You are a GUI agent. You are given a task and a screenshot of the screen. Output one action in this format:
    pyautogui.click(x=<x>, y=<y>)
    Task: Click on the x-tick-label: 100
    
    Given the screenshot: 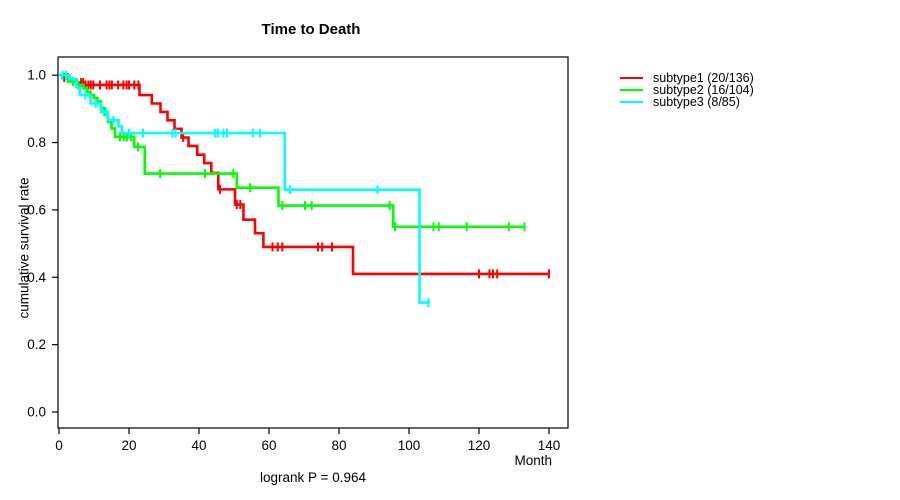 What is the action you would take?
    pyautogui.click(x=409, y=445)
    